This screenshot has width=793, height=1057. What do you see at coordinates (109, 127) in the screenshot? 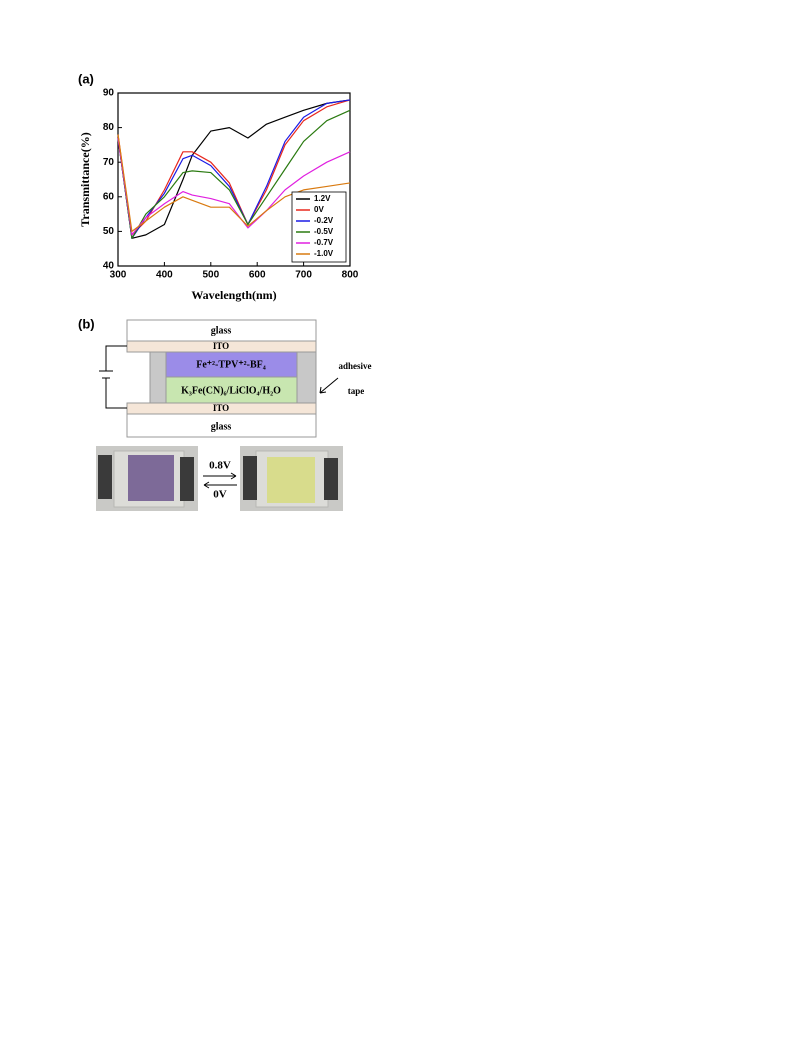
I see `y-tick-label: 80` at bounding box center [109, 127].